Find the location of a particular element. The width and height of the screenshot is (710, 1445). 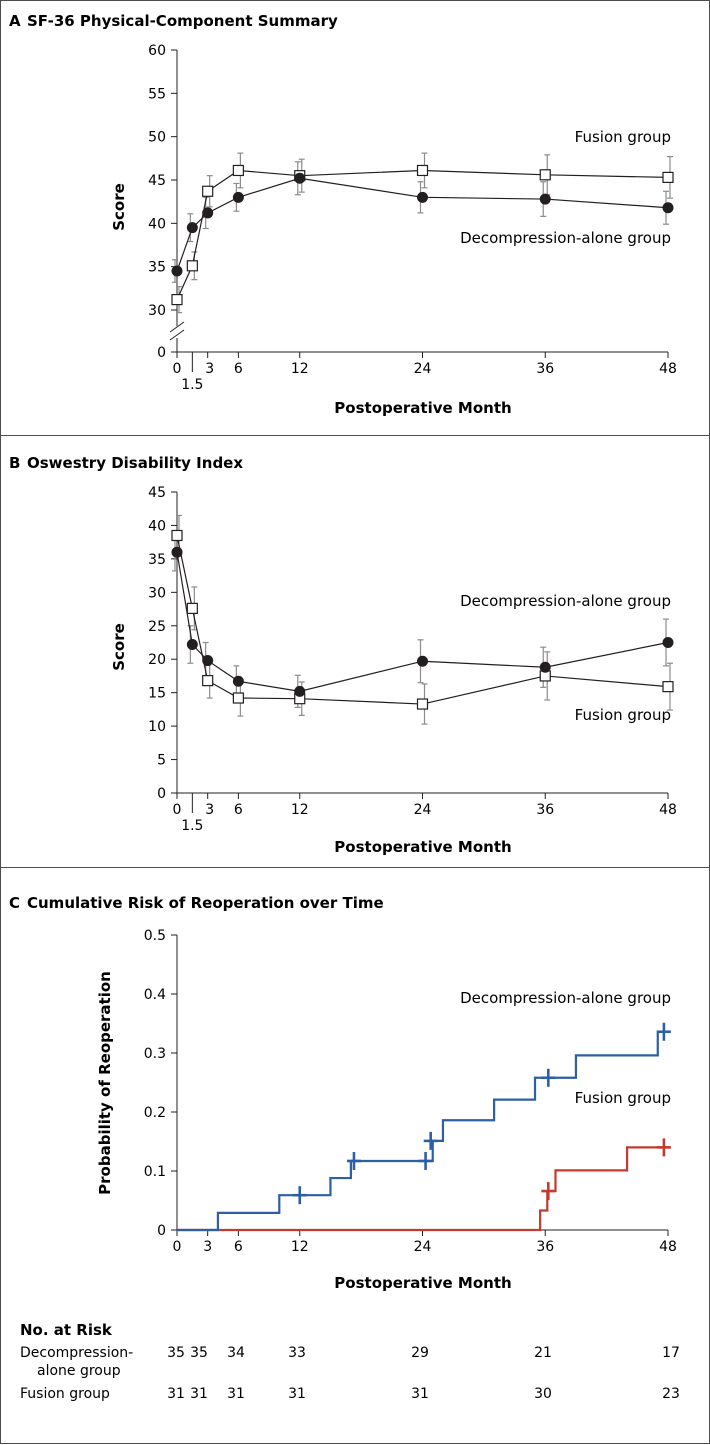

panel-a-x-tick-label: 12 is located at coordinates (300, 369).